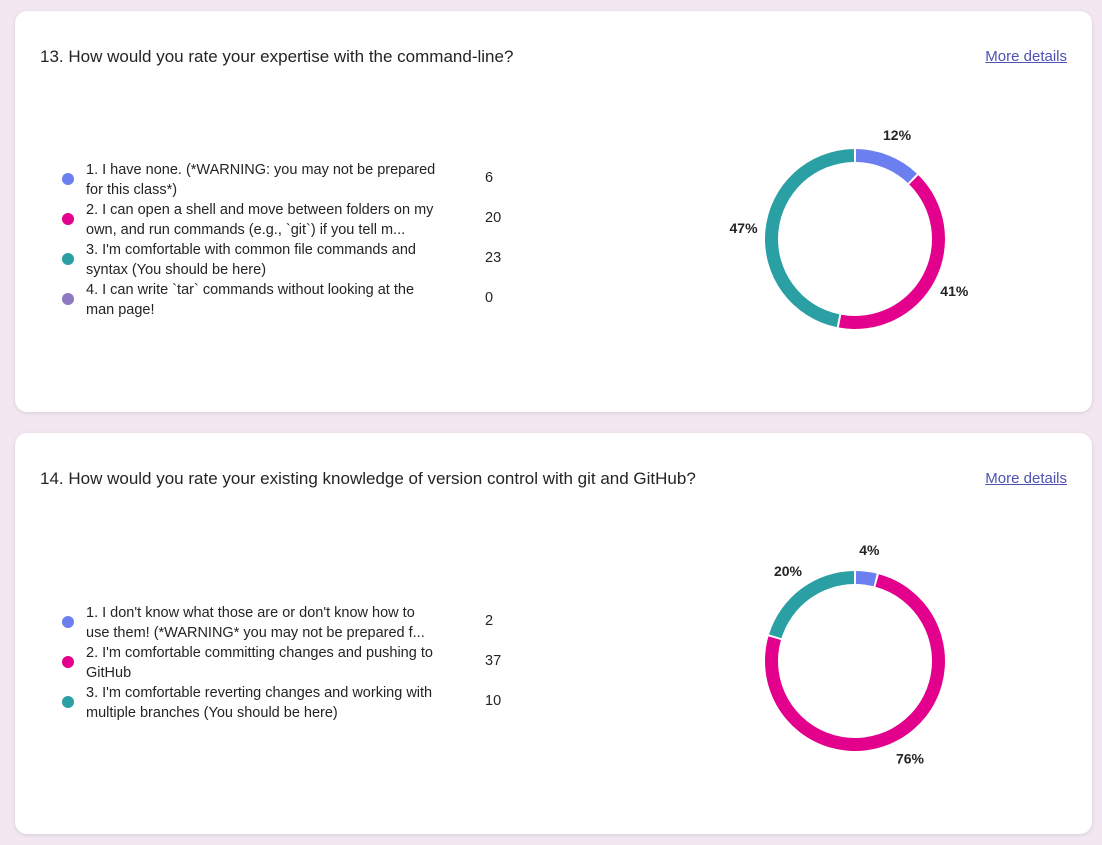 The image size is (1102, 845). Describe the element at coordinates (493, 701) in the screenshot. I see `option-count: 10` at that location.